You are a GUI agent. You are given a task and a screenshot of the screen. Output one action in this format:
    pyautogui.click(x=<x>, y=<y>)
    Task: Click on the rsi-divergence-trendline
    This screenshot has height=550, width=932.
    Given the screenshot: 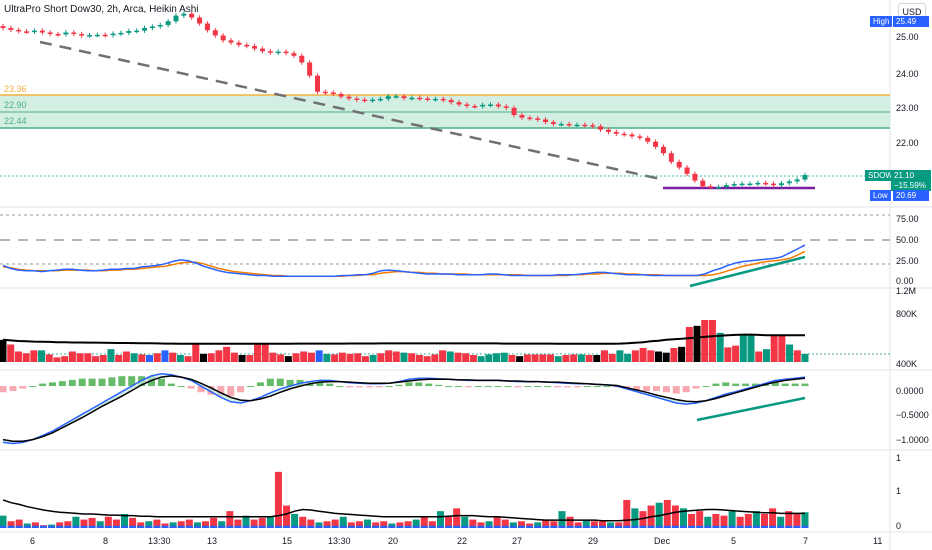 What is the action you would take?
    pyautogui.click(x=747, y=271)
    